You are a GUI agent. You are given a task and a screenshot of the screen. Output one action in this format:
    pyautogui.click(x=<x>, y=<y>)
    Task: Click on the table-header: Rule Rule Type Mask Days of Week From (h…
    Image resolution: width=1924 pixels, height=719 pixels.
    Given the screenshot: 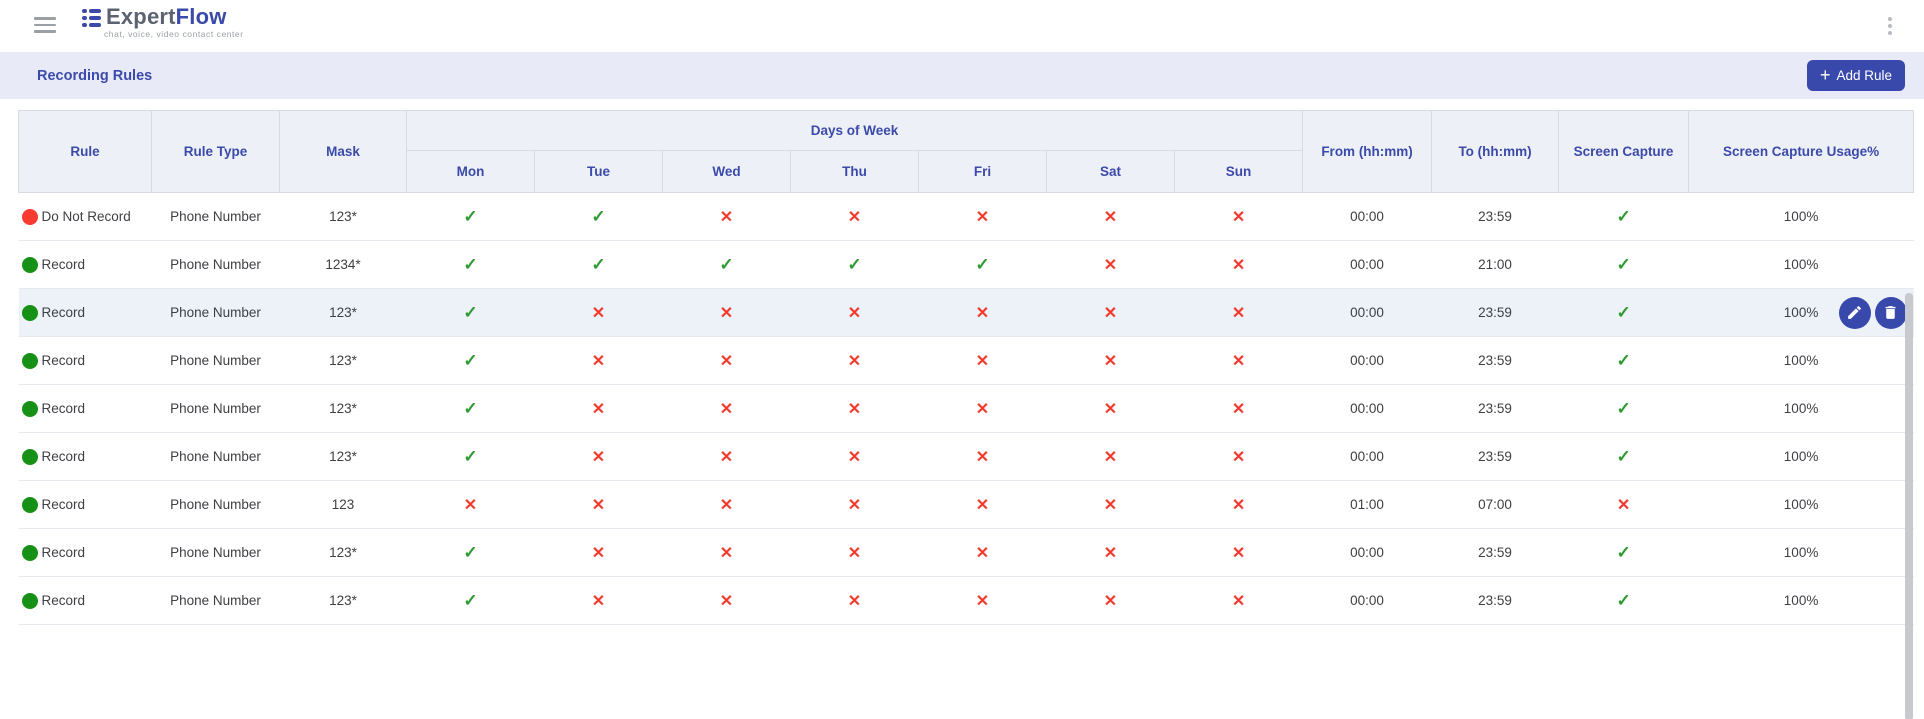 What is the action you would take?
    pyautogui.click(x=966, y=151)
    